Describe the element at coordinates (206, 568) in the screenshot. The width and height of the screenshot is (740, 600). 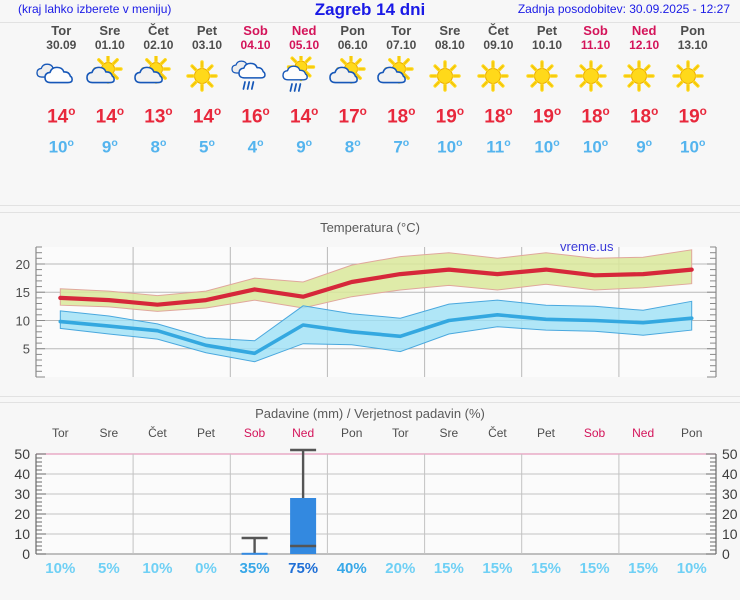
I see `precip-probability: 0%` at that location.